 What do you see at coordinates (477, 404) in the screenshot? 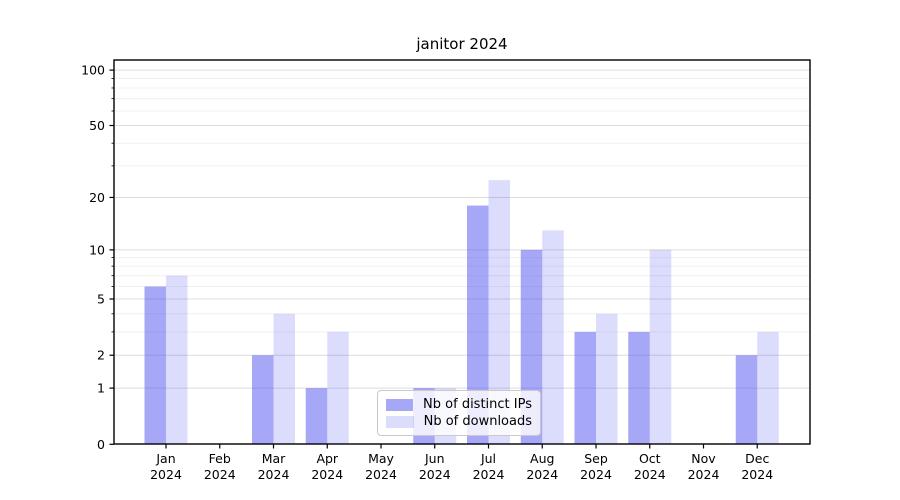
I see `legend-label-distinct-ips: Nb of distinct IPs` at bounding box center [477, 404].